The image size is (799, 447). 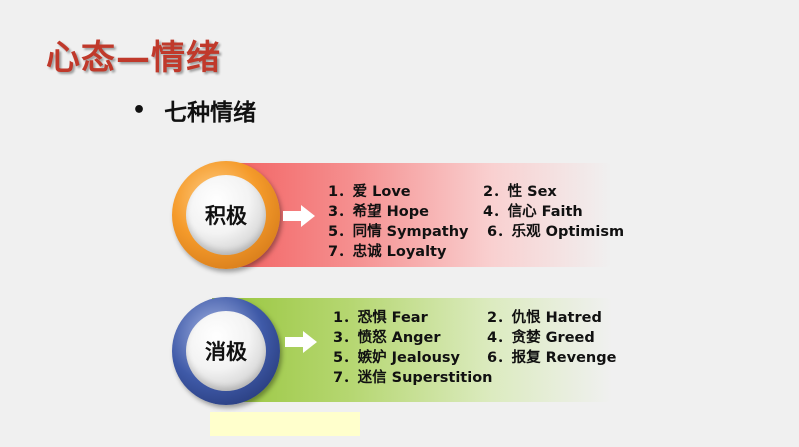 What do you see at coordinates (378, 212) in the screenshot?
I see `list-item: 3．希望 Hope` at bounding box center [378, 212].